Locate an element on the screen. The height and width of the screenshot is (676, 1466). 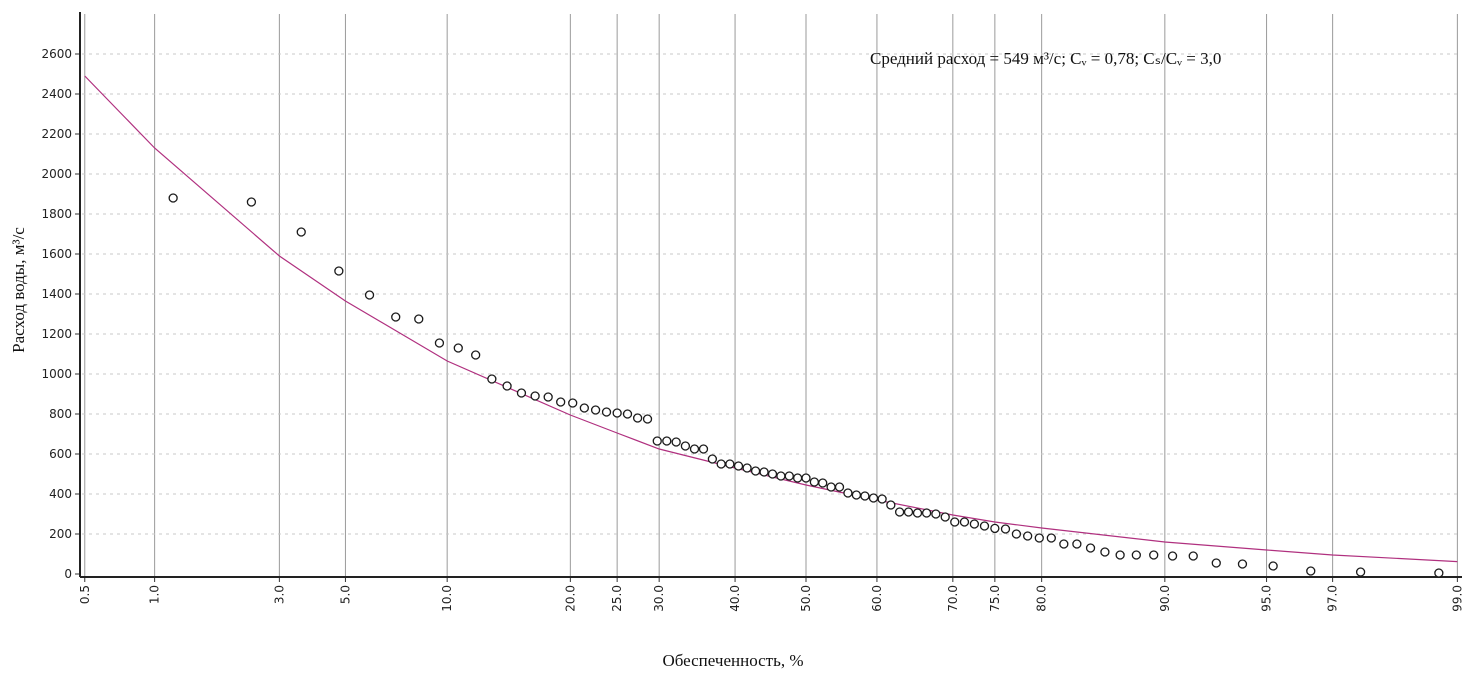
y-tick-label: 400 is located at coordinates (60, 494).